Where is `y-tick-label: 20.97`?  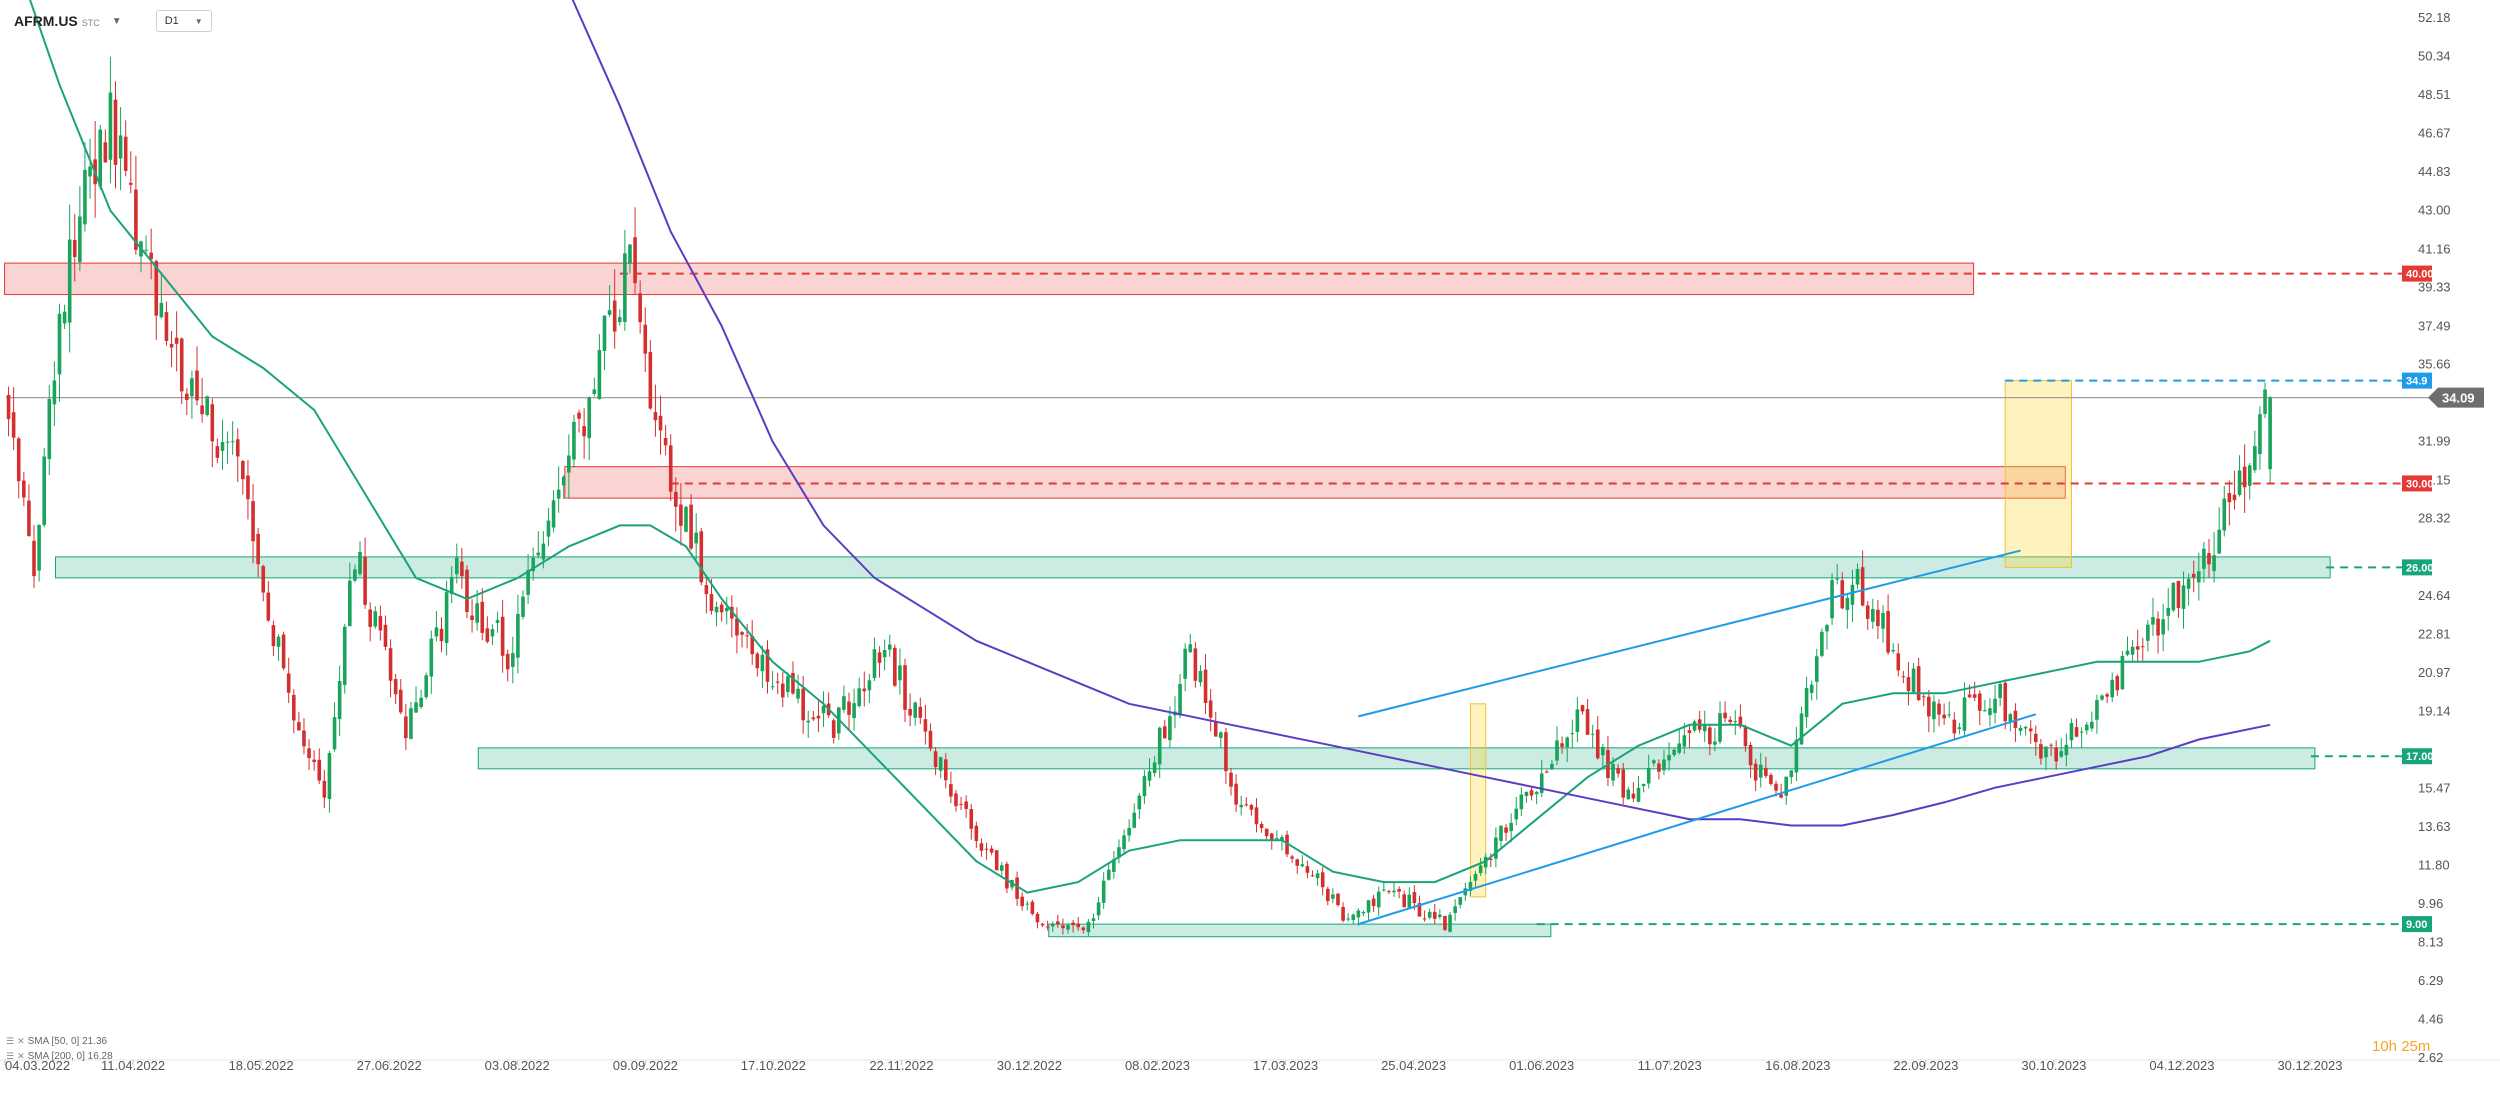 y-tick-label: 20.97 is located at coordinates (2434, 672).